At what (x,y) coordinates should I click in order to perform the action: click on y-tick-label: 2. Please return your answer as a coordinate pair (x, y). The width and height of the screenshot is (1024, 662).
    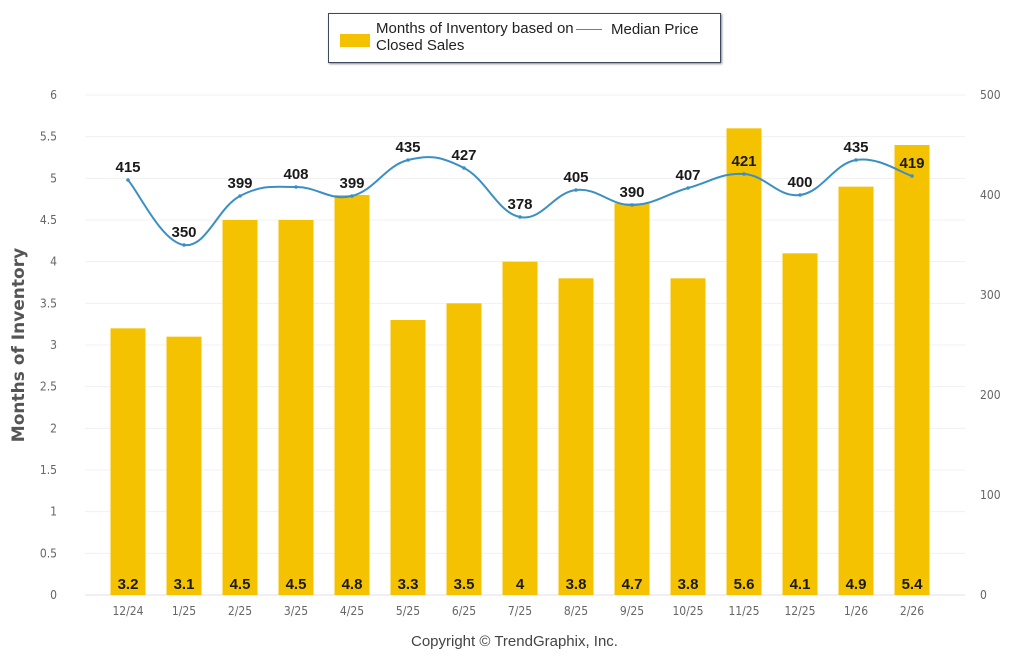
    Looking at the image, I should click on (53, 428).